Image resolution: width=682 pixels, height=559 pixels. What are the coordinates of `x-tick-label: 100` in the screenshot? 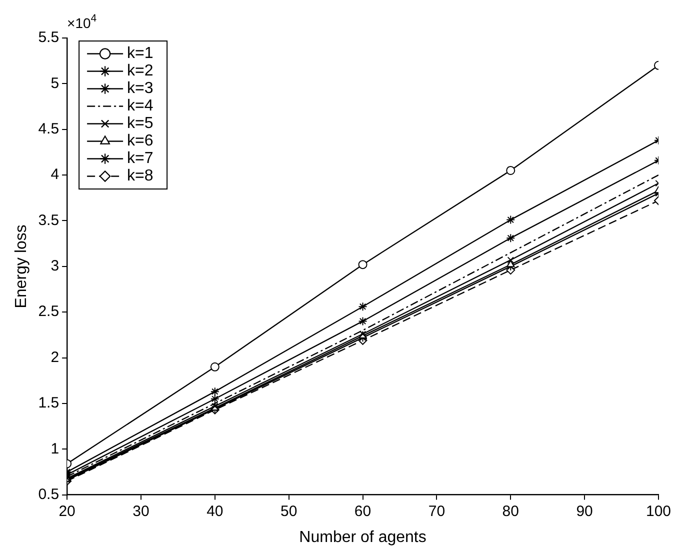 It's located at (658, 511).